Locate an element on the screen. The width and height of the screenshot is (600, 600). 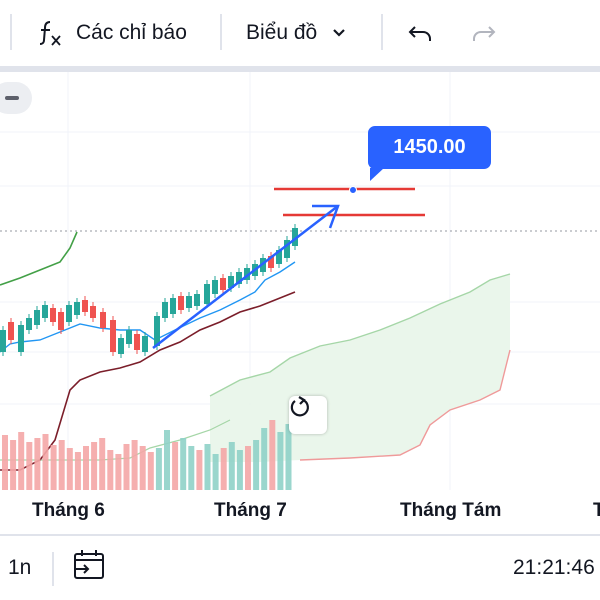
conversion-line is located at coordinates (148, 307).